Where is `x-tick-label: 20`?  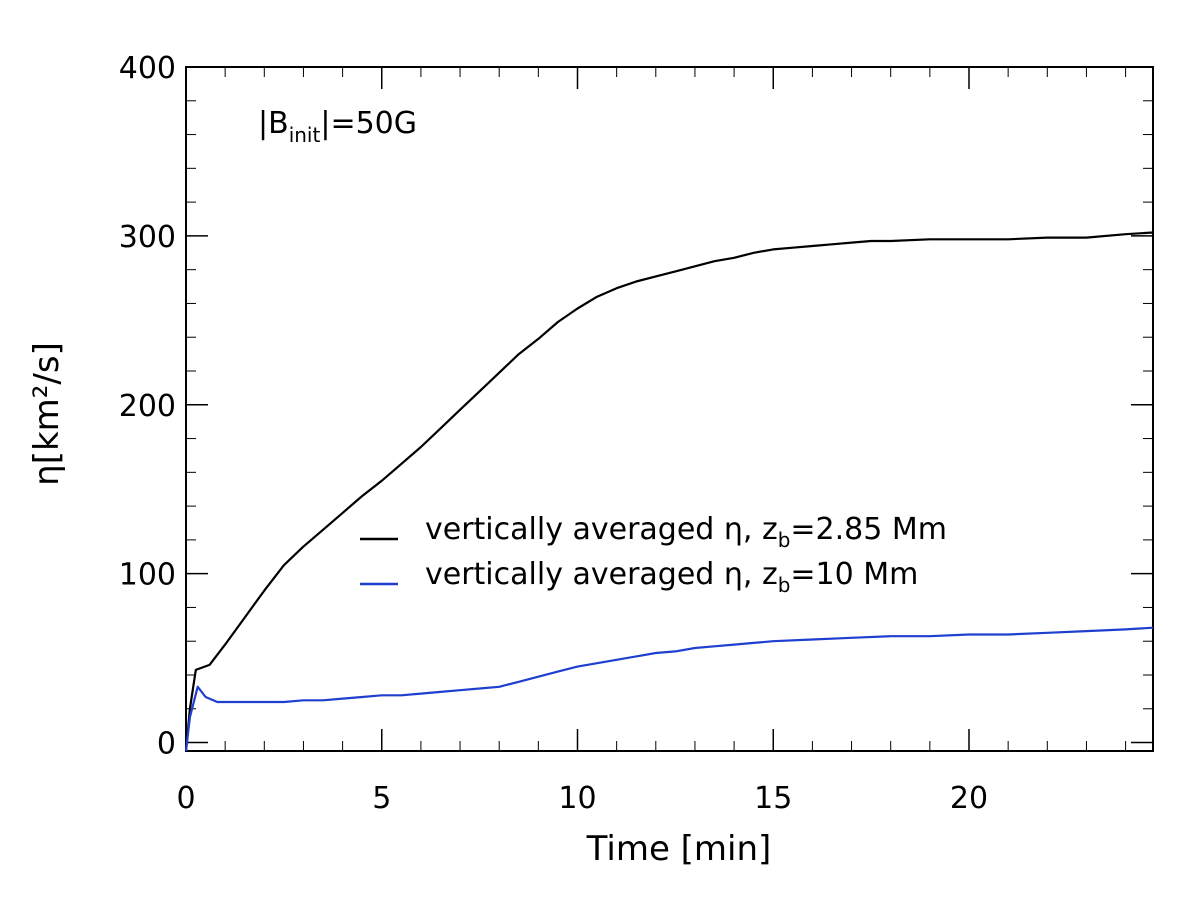 x-tick-label: 20 is located at coordinates (969, 798).